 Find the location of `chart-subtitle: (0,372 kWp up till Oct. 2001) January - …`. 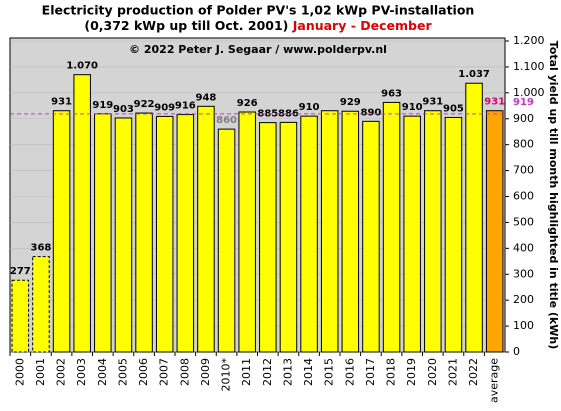

chart-subtitle: (0,372 kWp up till Oct. 2001) January - … is located at coordinates (258, 25).